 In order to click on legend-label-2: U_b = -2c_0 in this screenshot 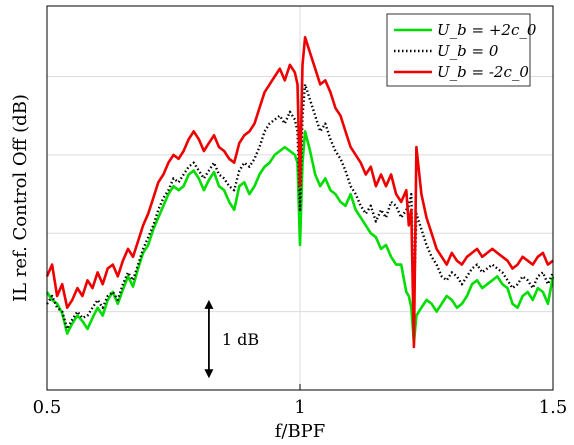, I will do `click(483, 72)`.